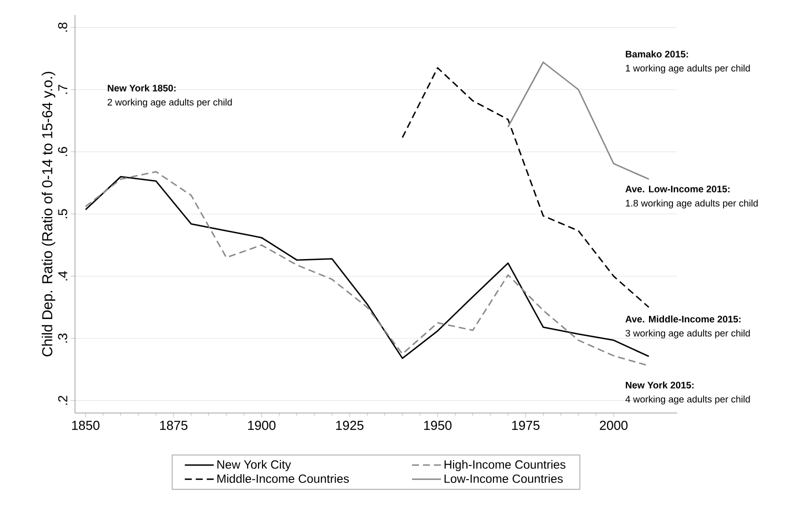  Describe the element at coordinates (170, 103) in the screenshot. I see `annotation: 2 working age adults per child` at that location.